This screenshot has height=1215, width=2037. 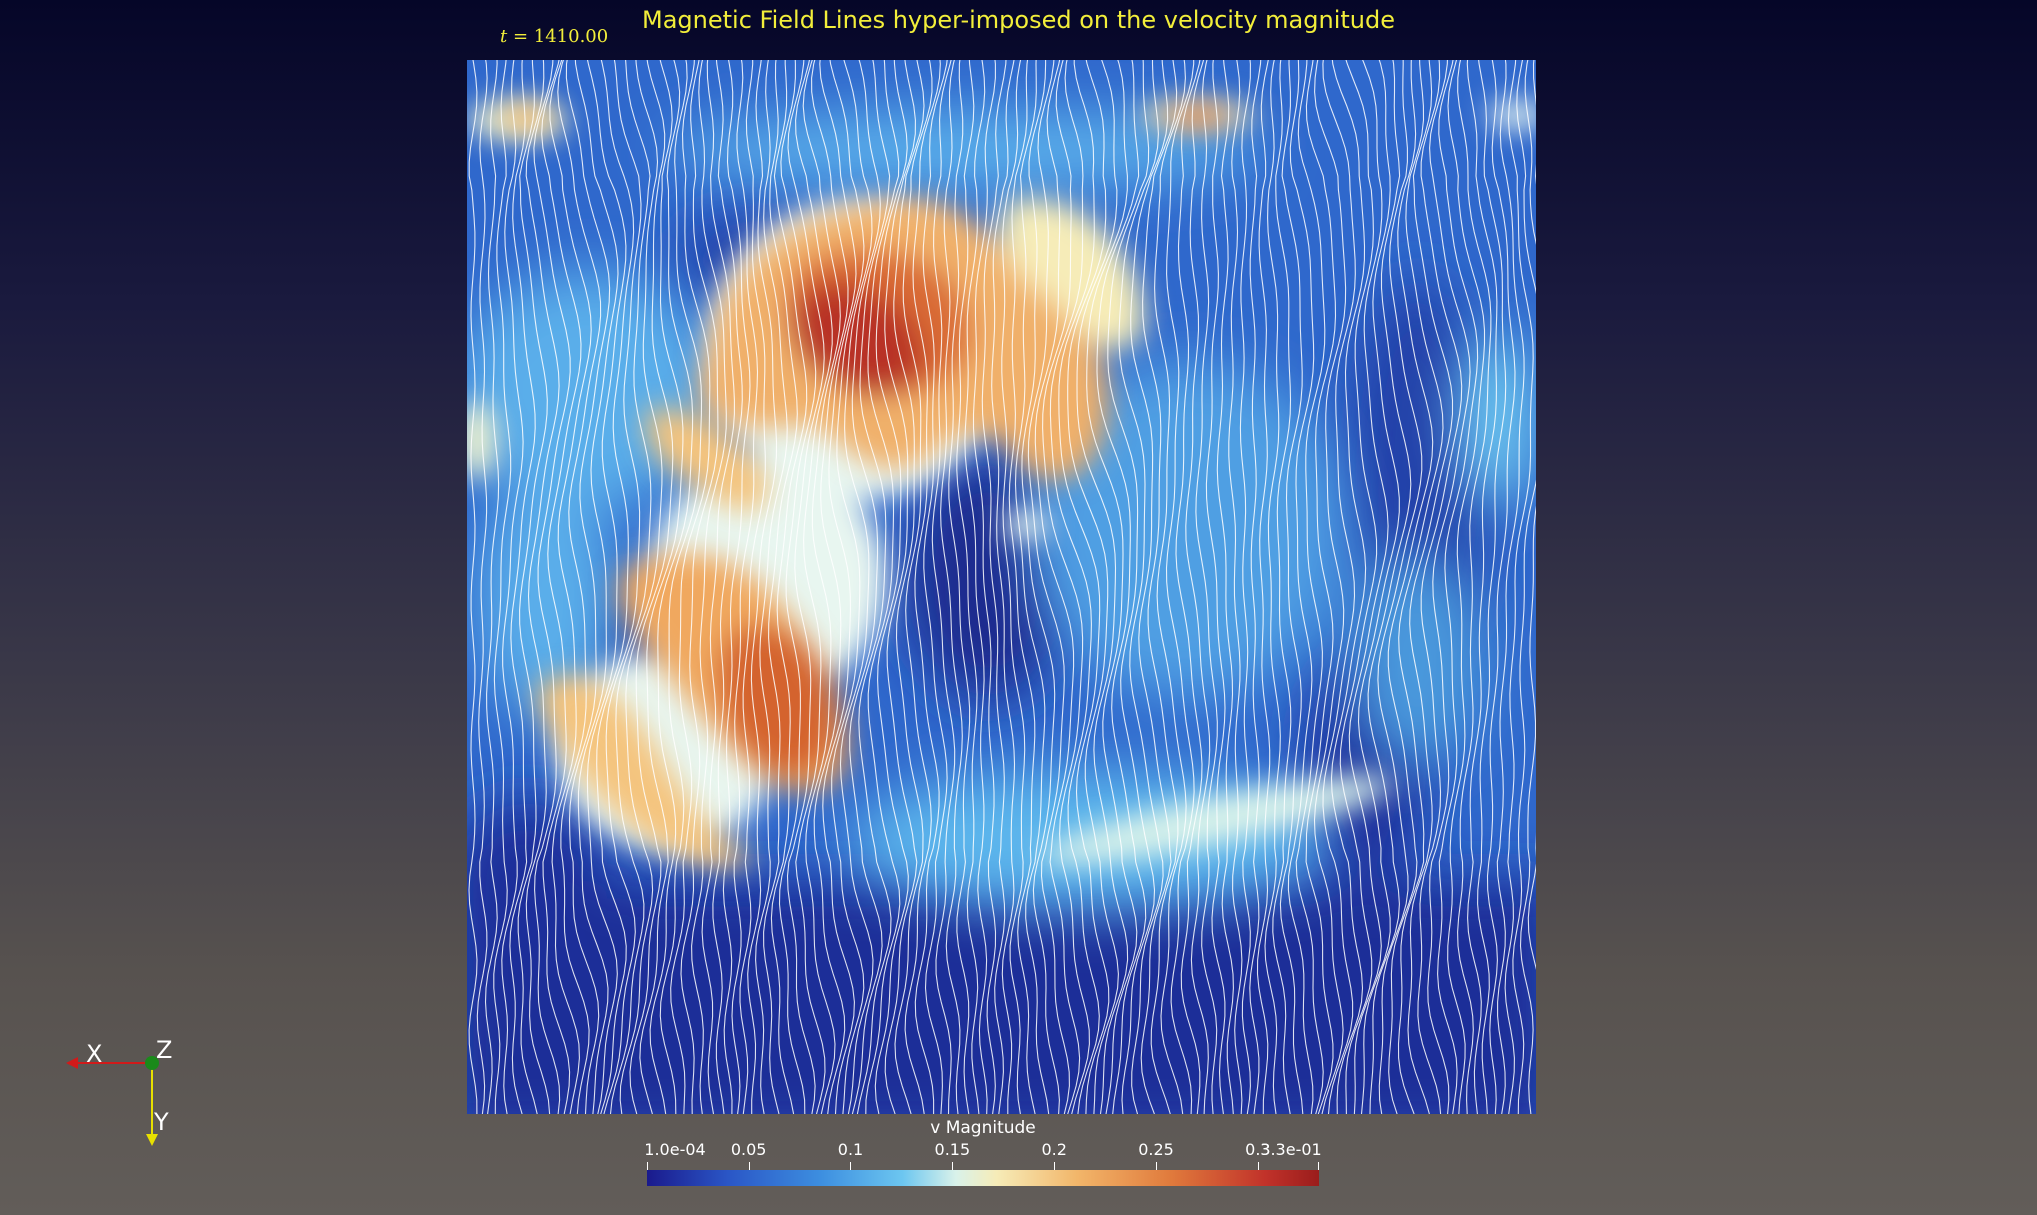 I want to click on y-axis-label: Y, so click(x=161, y=1122).